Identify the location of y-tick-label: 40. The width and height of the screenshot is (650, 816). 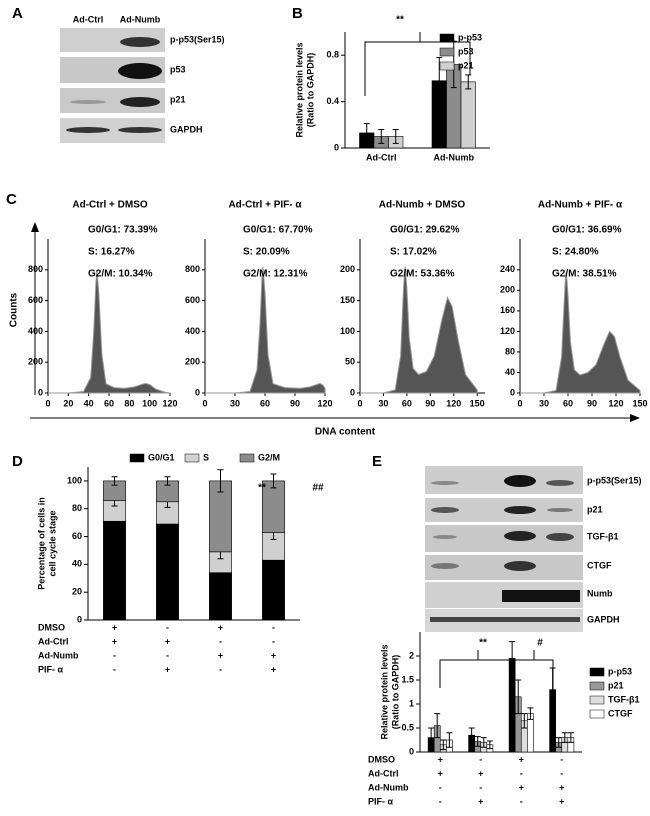
(77, 564).